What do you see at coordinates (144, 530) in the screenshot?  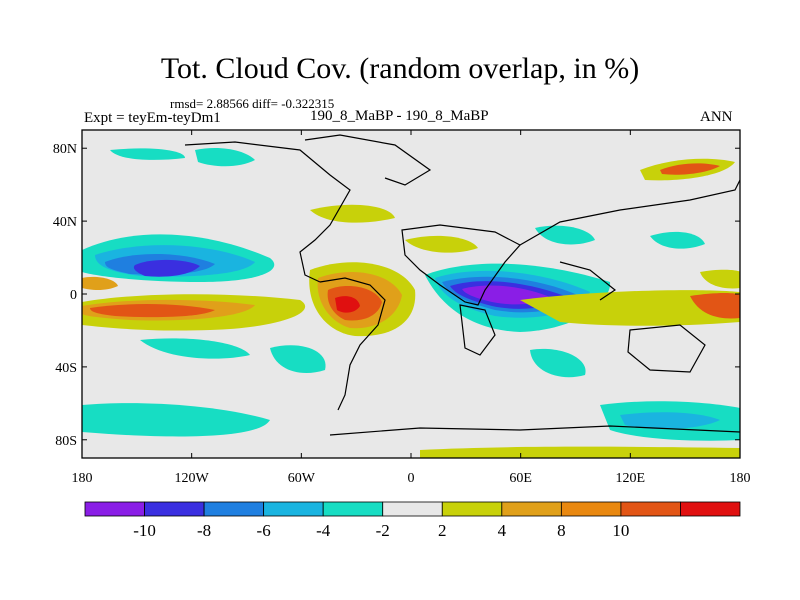 I see `colorbar-label: -10` at bounding box center [144, 530].